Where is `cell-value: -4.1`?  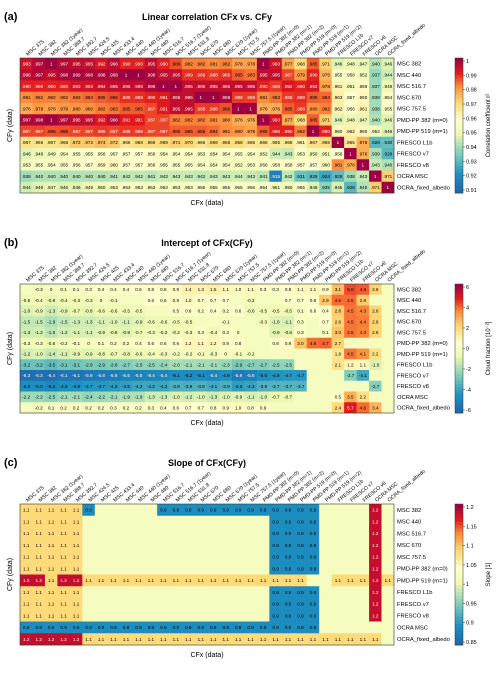 cell-value: -4.1 is located at coordinates (213, 386).